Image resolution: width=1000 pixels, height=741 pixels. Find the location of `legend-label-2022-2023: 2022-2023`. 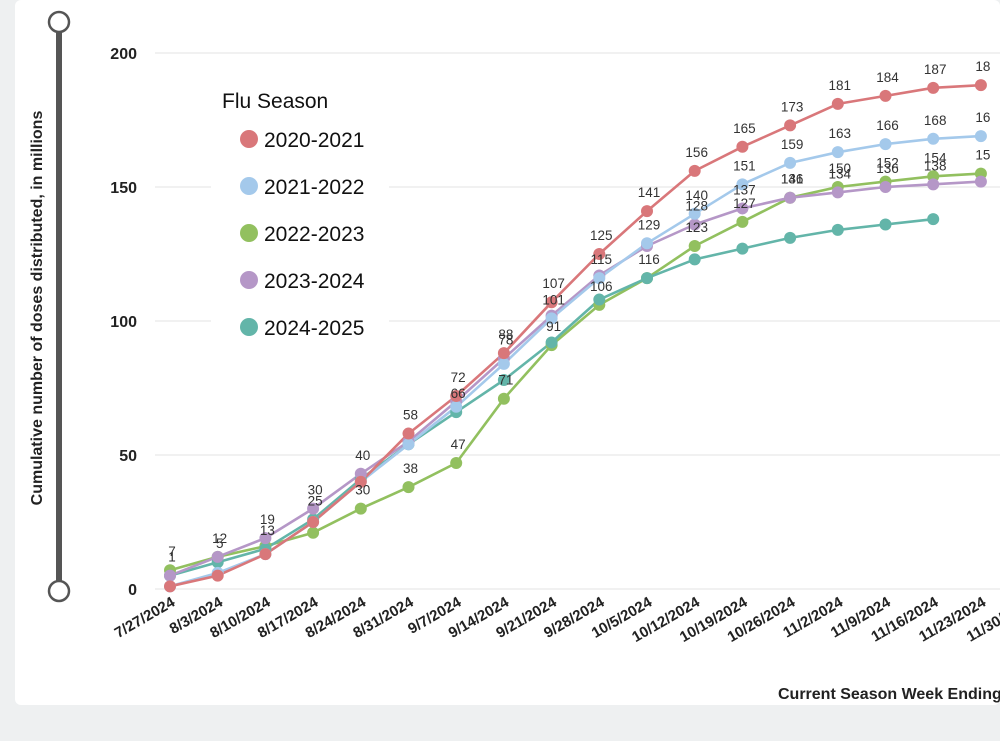

legend-label-2022-2023: 2022-2023 is located at coordinates (314, 234).